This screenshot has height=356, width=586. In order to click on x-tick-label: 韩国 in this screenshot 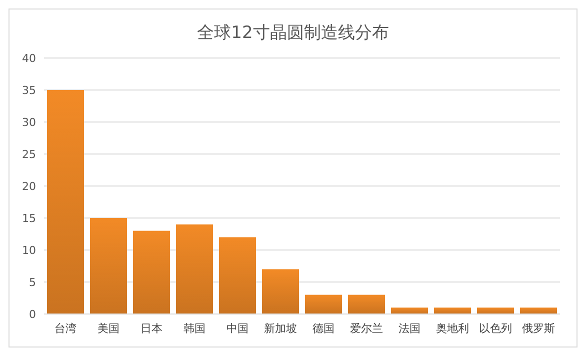, I will do `click(195, 328)`.